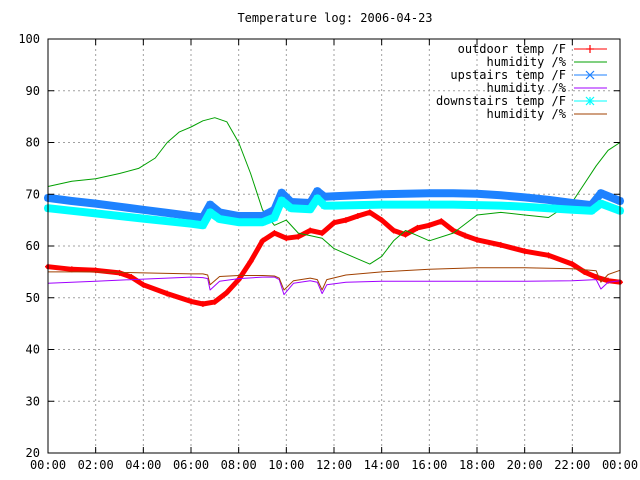 This screenshot has width=640, height=480. What do you see at coordinates (33, 194) in the screenshot?
I see `y-tick-label: 70` at bounding box center [33, 194].